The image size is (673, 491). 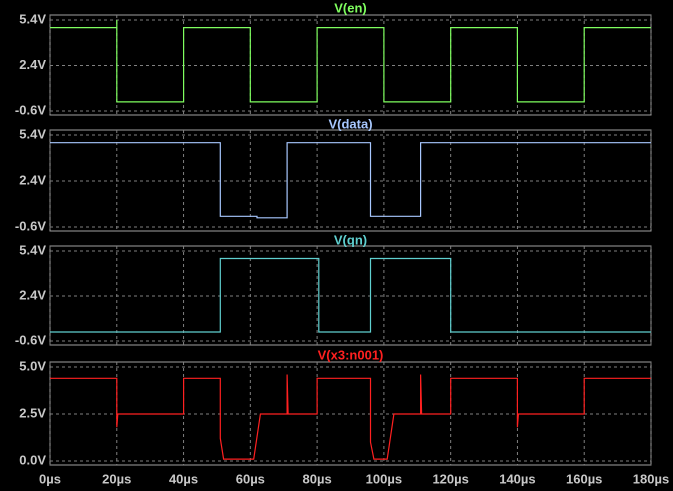 What do you see at coordinates (351, 354) in the screenshot?
I see `pane-title: V(x3:n001)` at bounding box center [351, 354].